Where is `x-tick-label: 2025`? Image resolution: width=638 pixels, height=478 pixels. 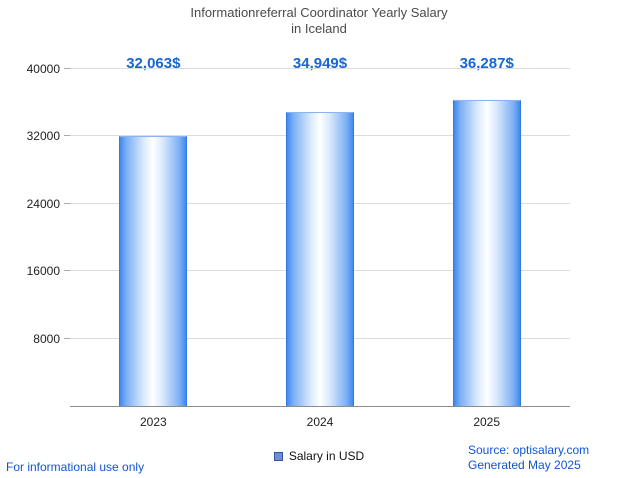
x-tick-label: 2025 is located at coordinates (487, 422).